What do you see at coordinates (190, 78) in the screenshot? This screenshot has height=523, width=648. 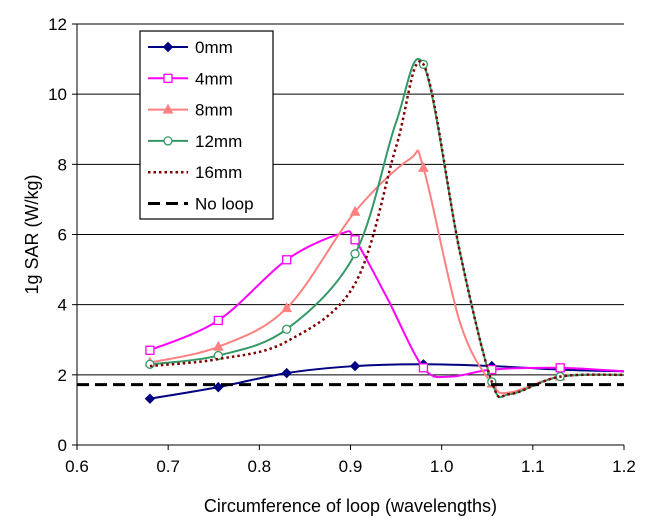 I see `legend-item: 4mm` at bounding box center [190, 78].